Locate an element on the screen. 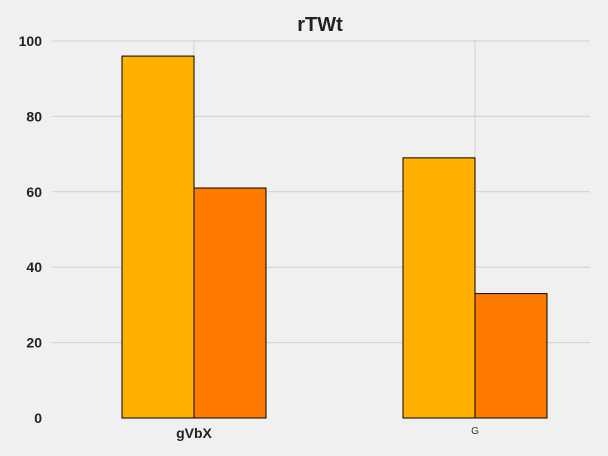  bar-series2-gVbX is located at coordinates (230, 303).